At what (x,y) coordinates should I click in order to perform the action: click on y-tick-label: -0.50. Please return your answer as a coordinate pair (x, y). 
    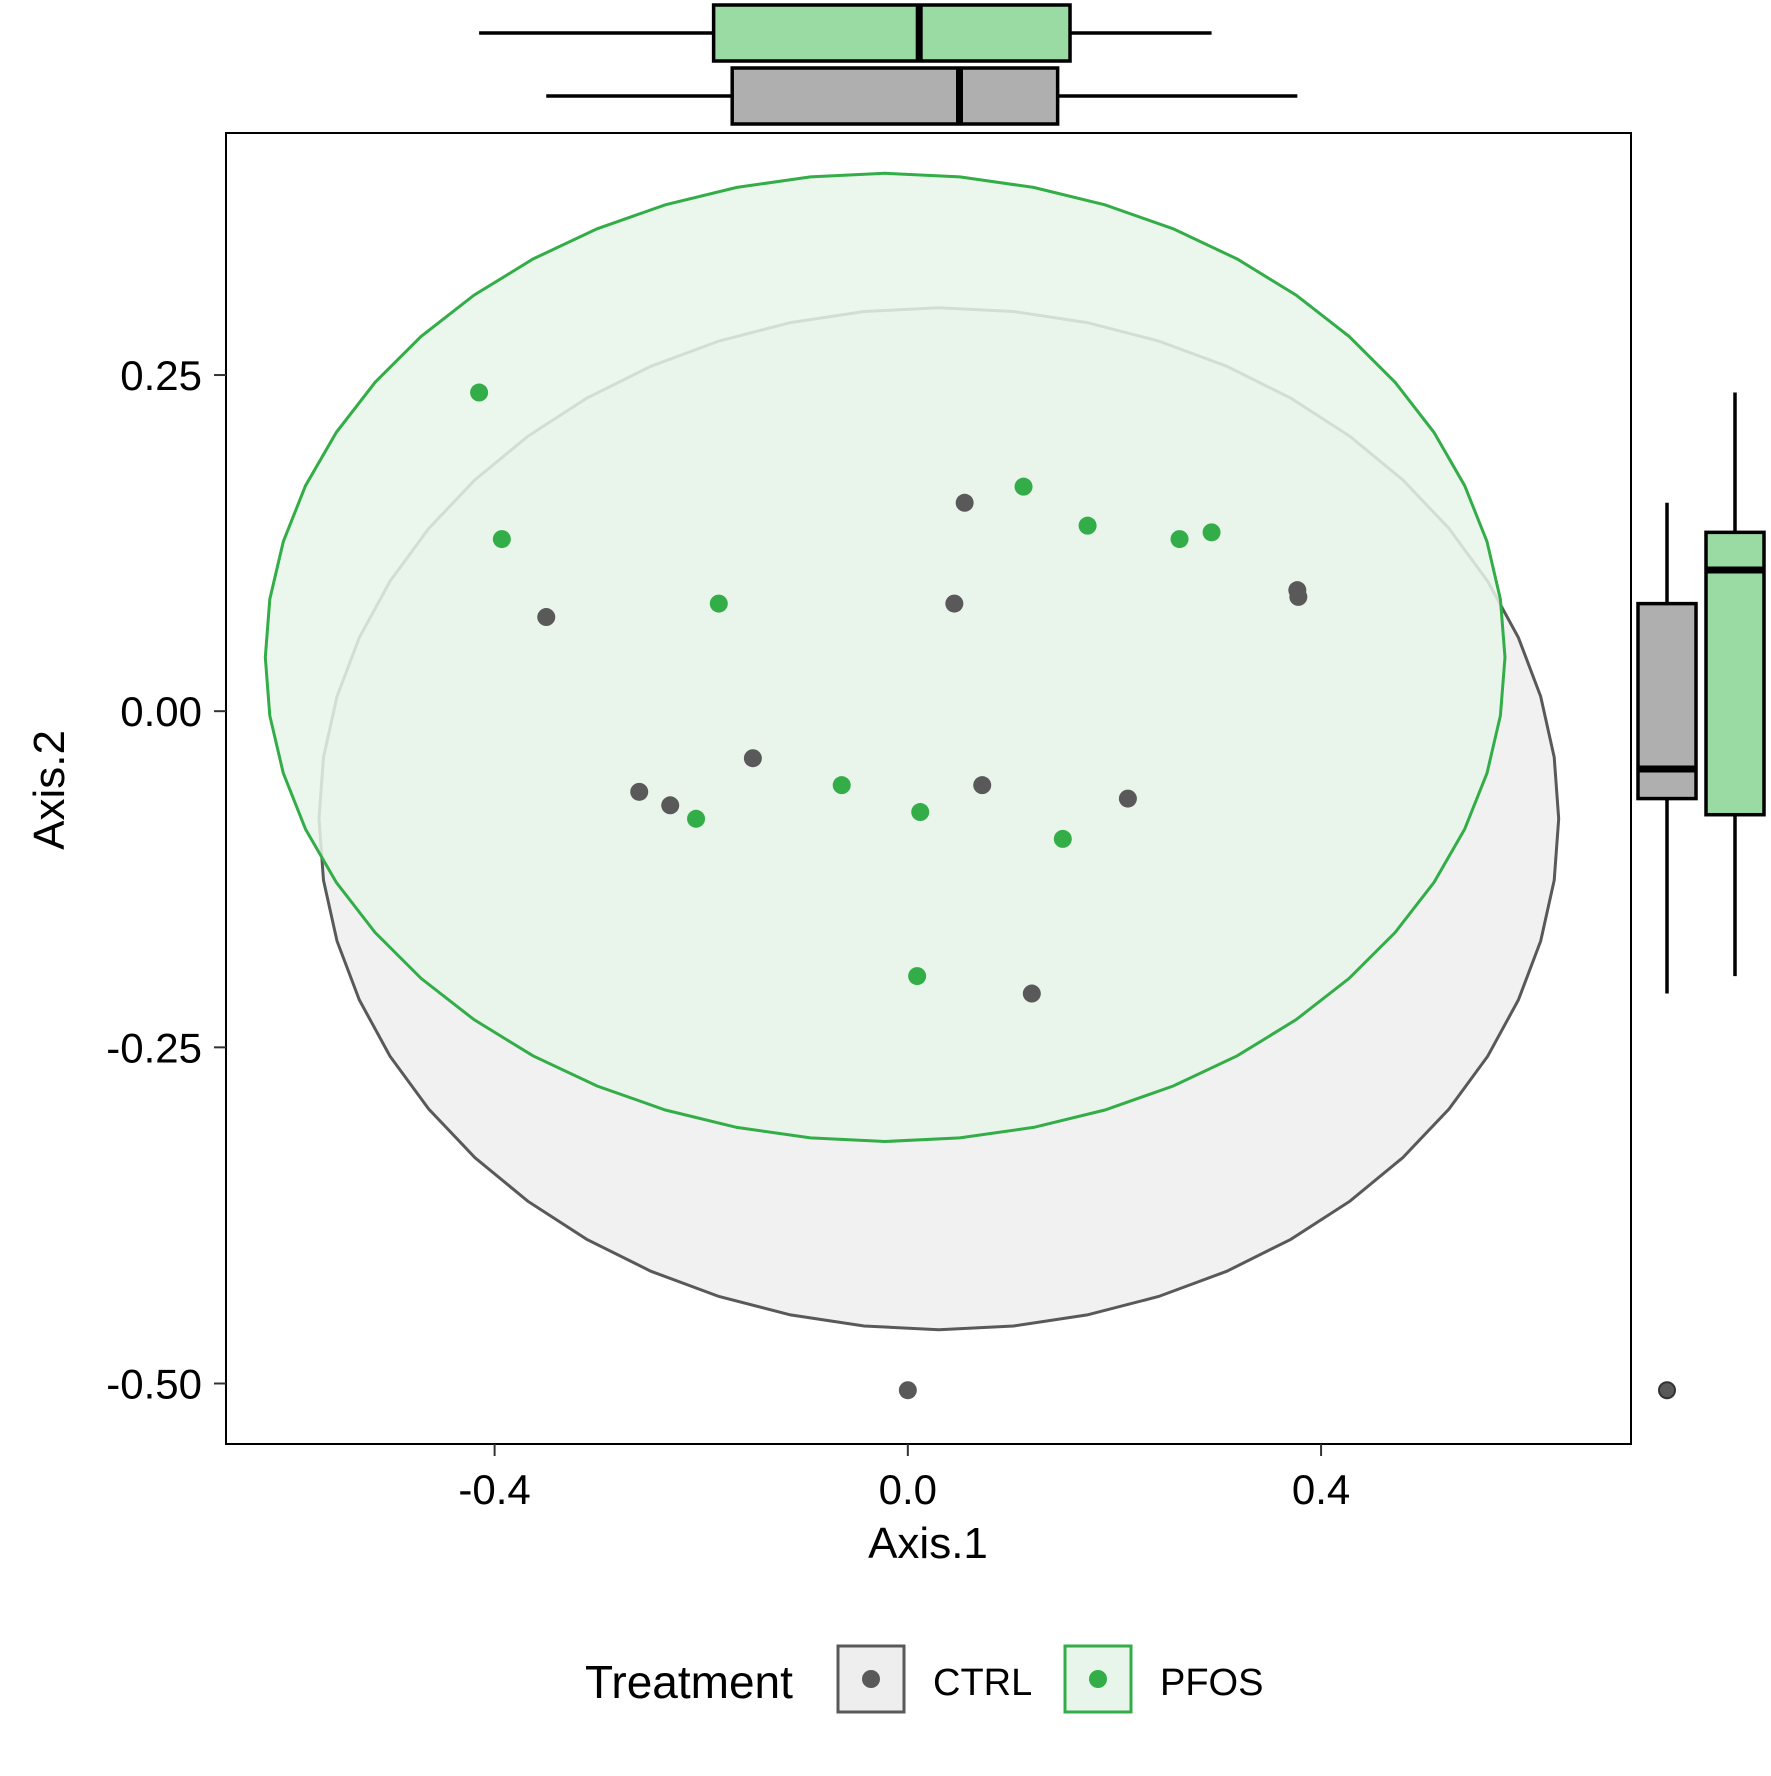
    Looking at the image, I should click on (154, 1383).